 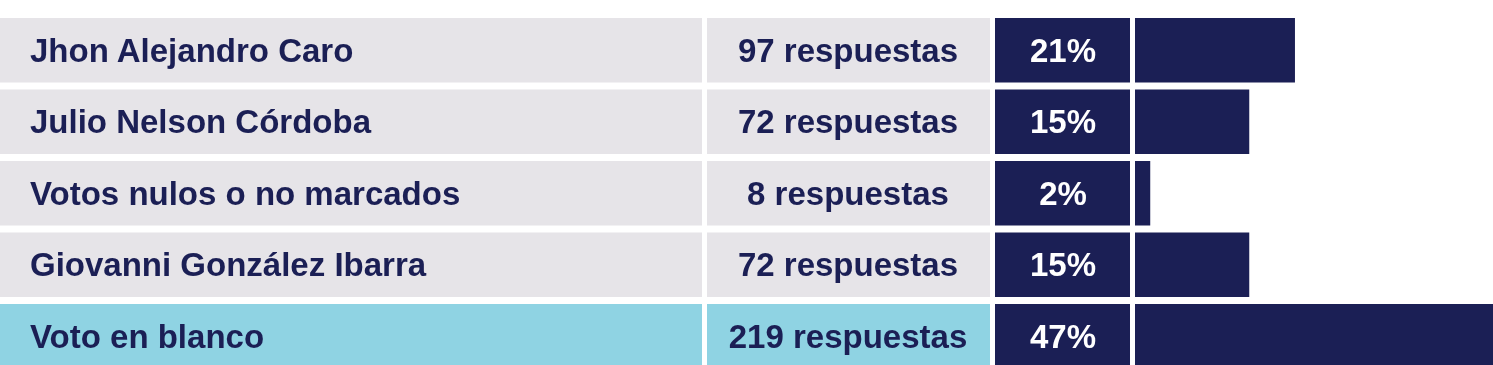 What do you see at coordinates (1063, 193) in the screenshot?
I see `data-label: 2%` at bounding box center [1063, 193].